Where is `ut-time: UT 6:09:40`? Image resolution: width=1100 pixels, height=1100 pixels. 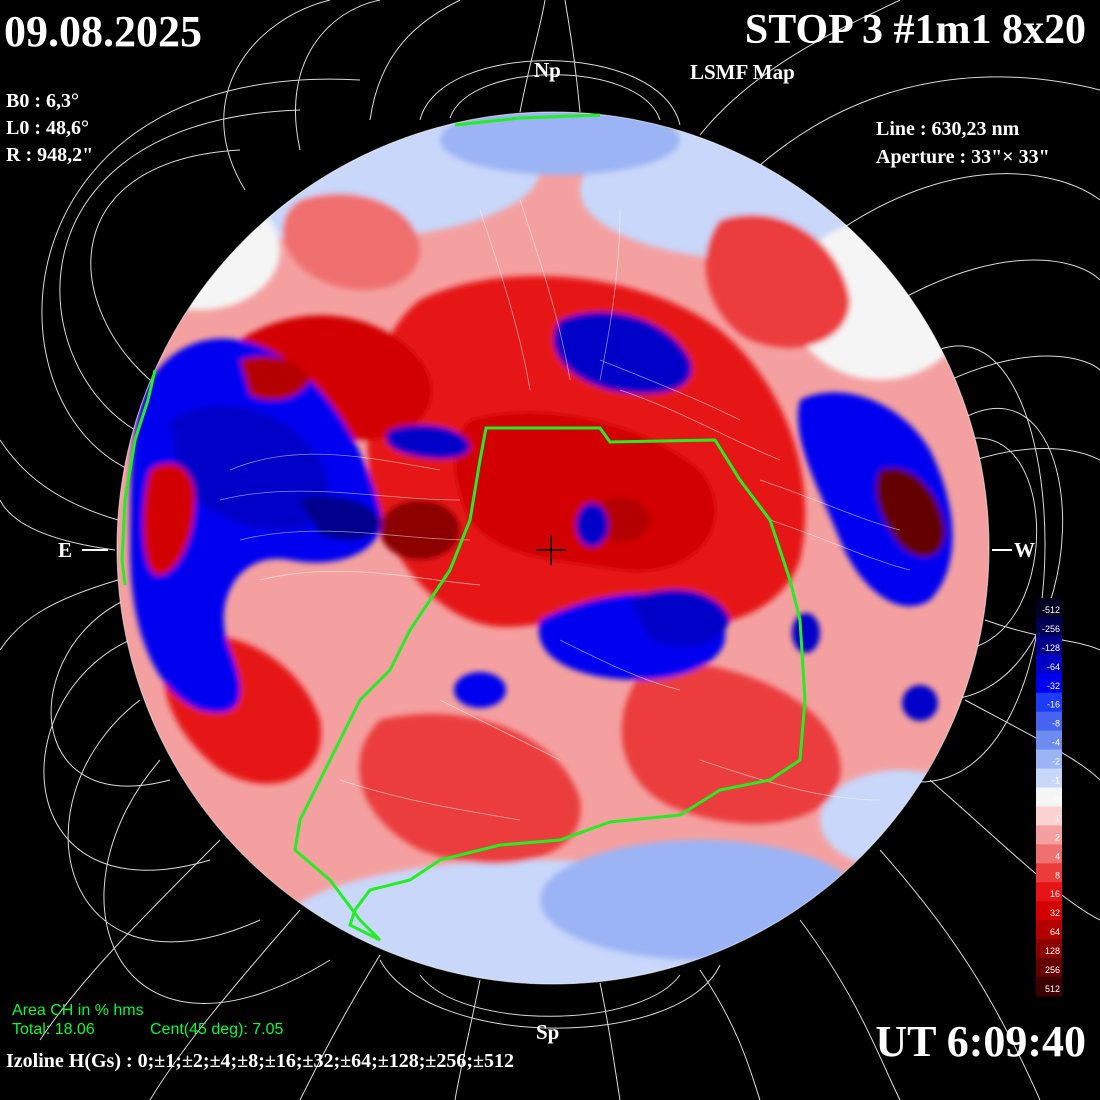 ut-time: UT 6:09:40 is located at coordinates (980, 1041).